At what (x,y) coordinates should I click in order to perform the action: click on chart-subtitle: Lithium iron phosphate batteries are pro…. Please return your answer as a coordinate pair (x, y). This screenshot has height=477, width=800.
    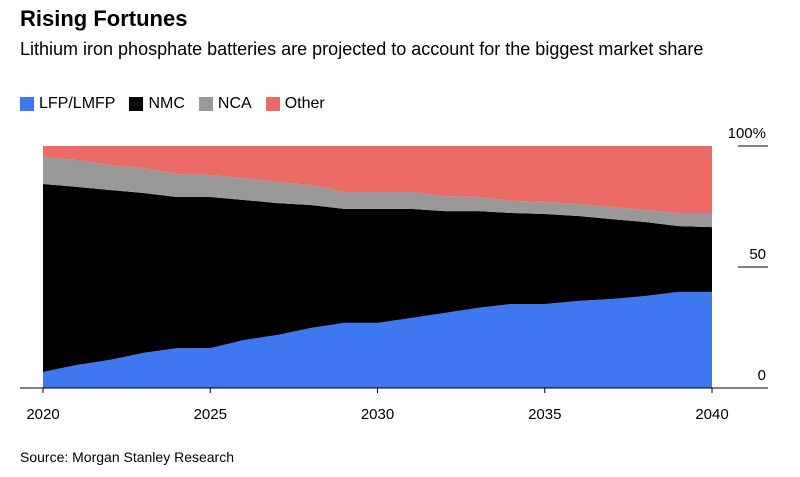
    Looking at the image, I should click on (362, 49).